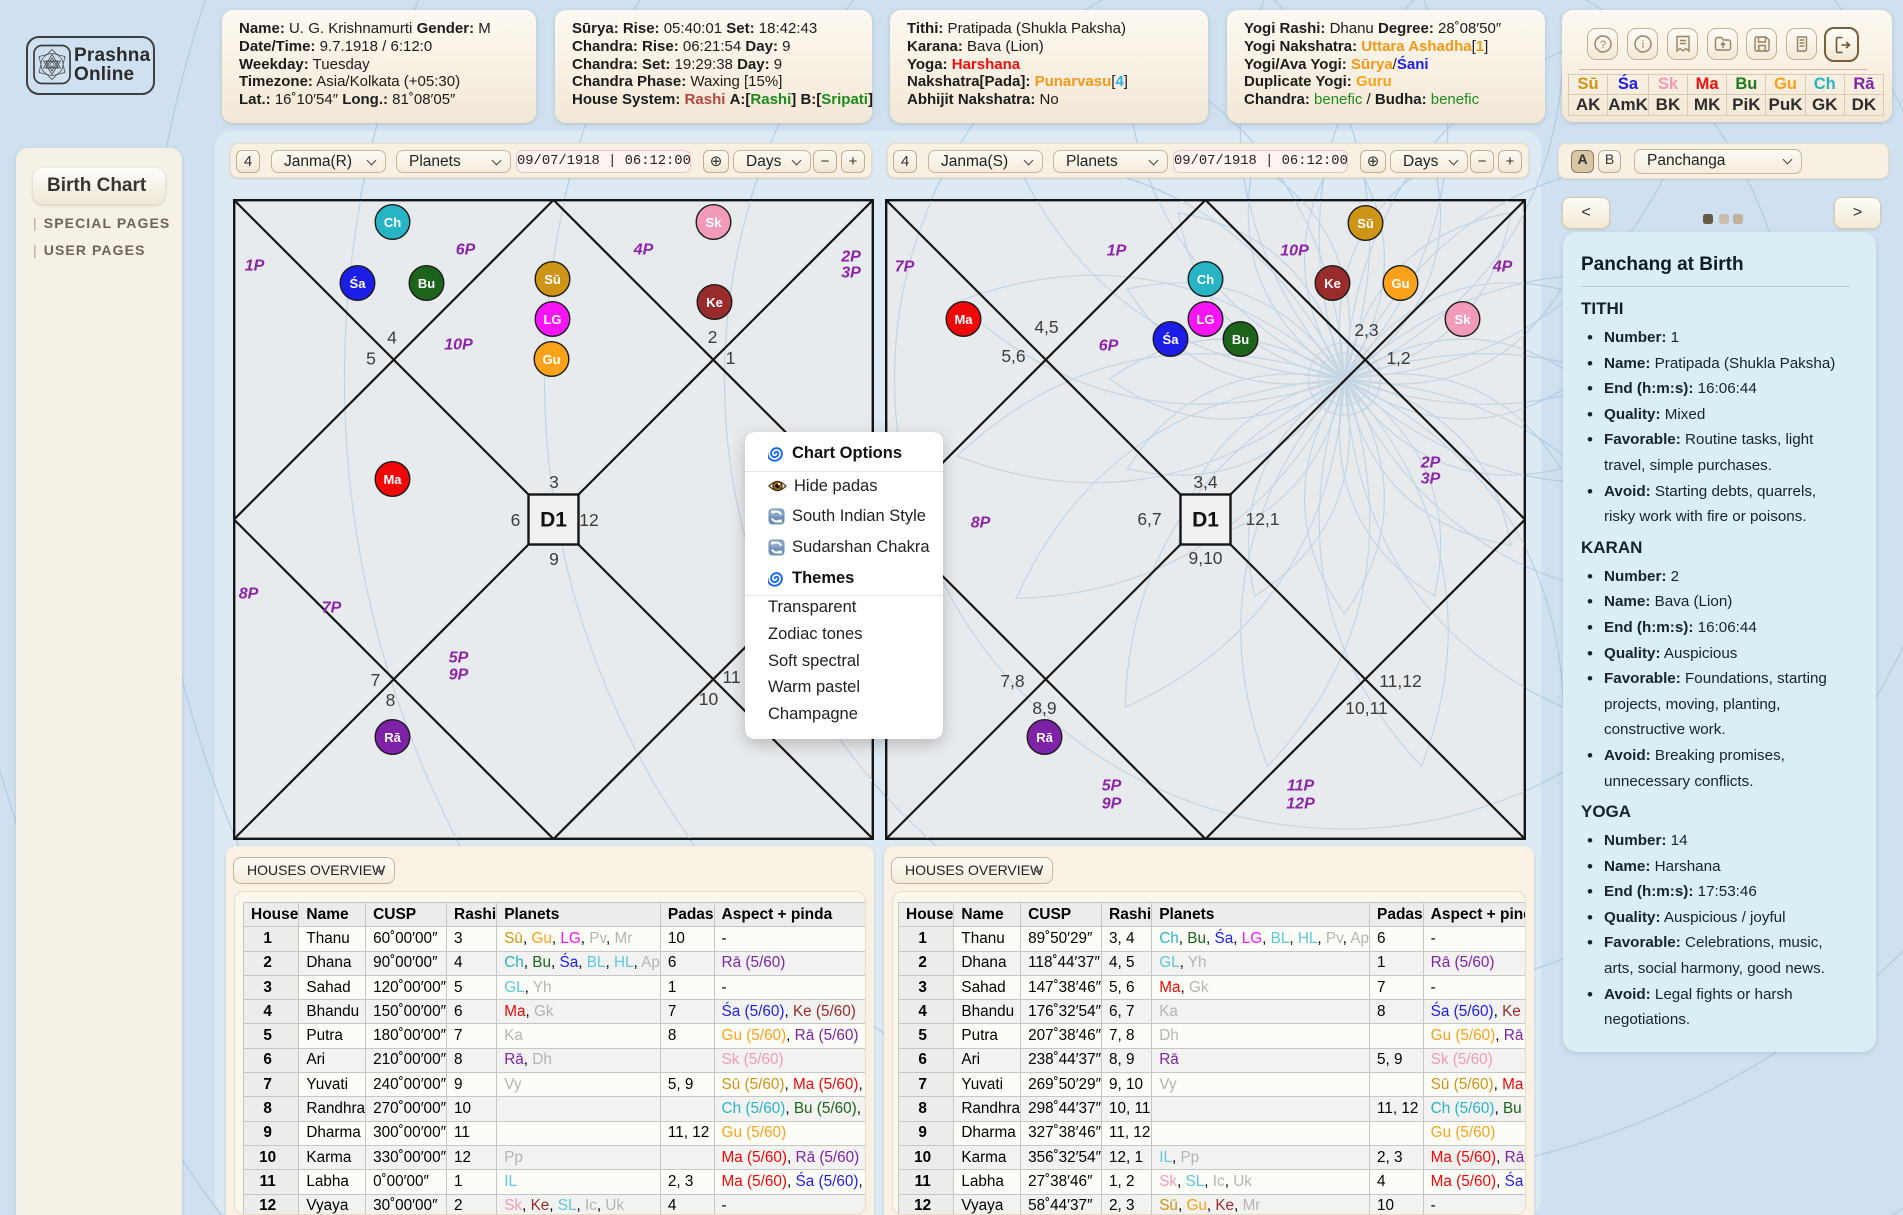 The width and height of the screenshot is (1903, 1215). What do you see at coordinates (1262, 519) in the screenshot?
I see `svg-text: 12,1` at bounding box center [1262, 519].